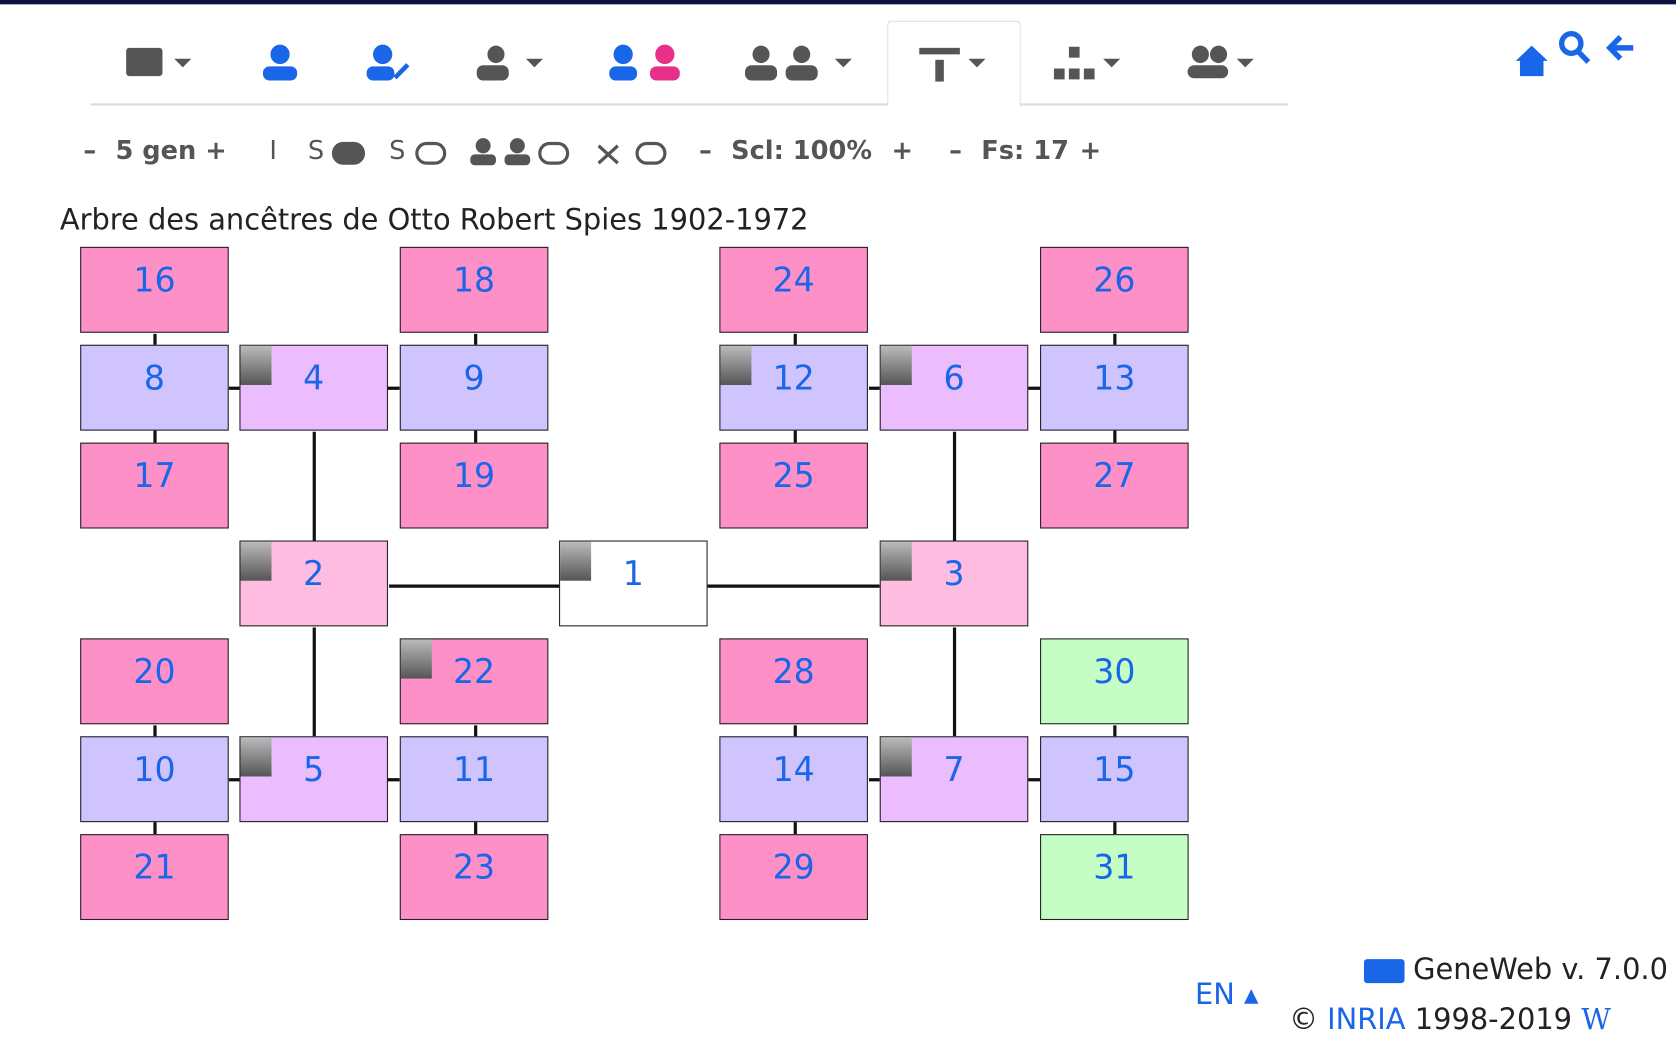 The image size is (1676, 1044). I want to click on sosa-number: 25, so click(793, 476).